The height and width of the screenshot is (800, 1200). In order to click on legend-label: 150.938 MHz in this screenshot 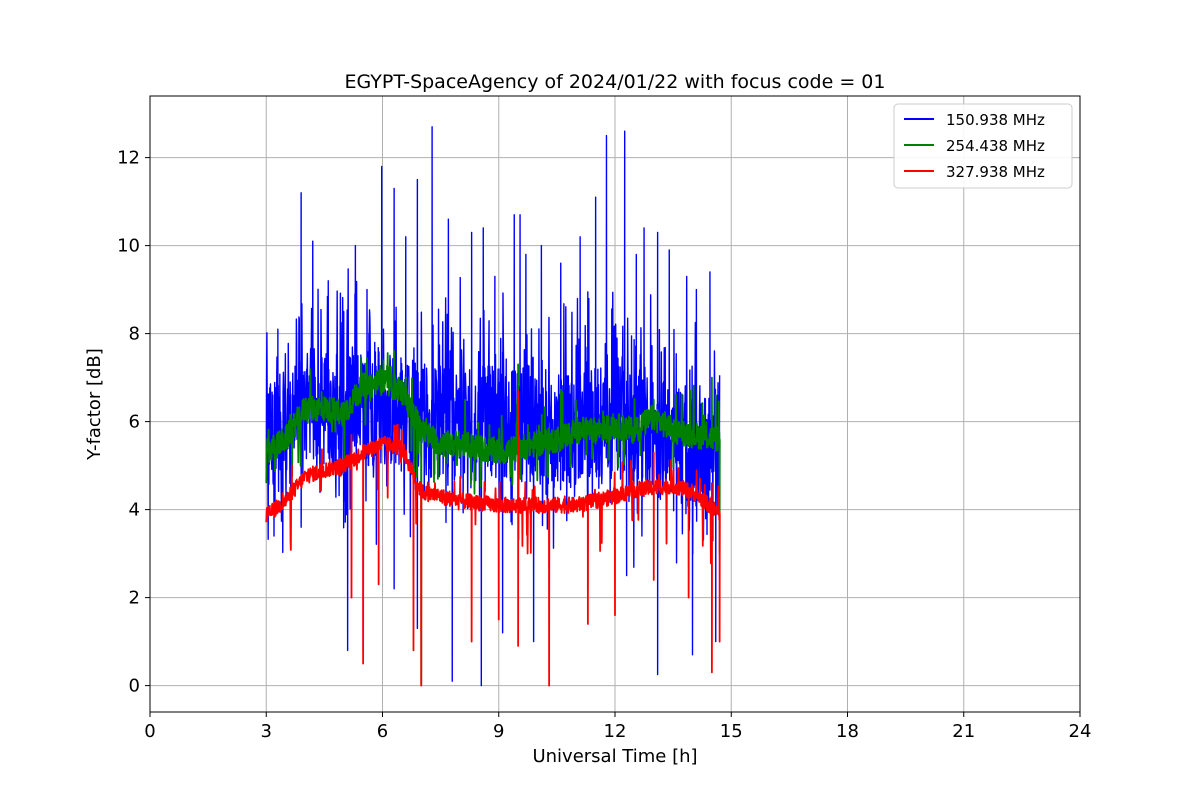, I will do `click(995, 120)`.